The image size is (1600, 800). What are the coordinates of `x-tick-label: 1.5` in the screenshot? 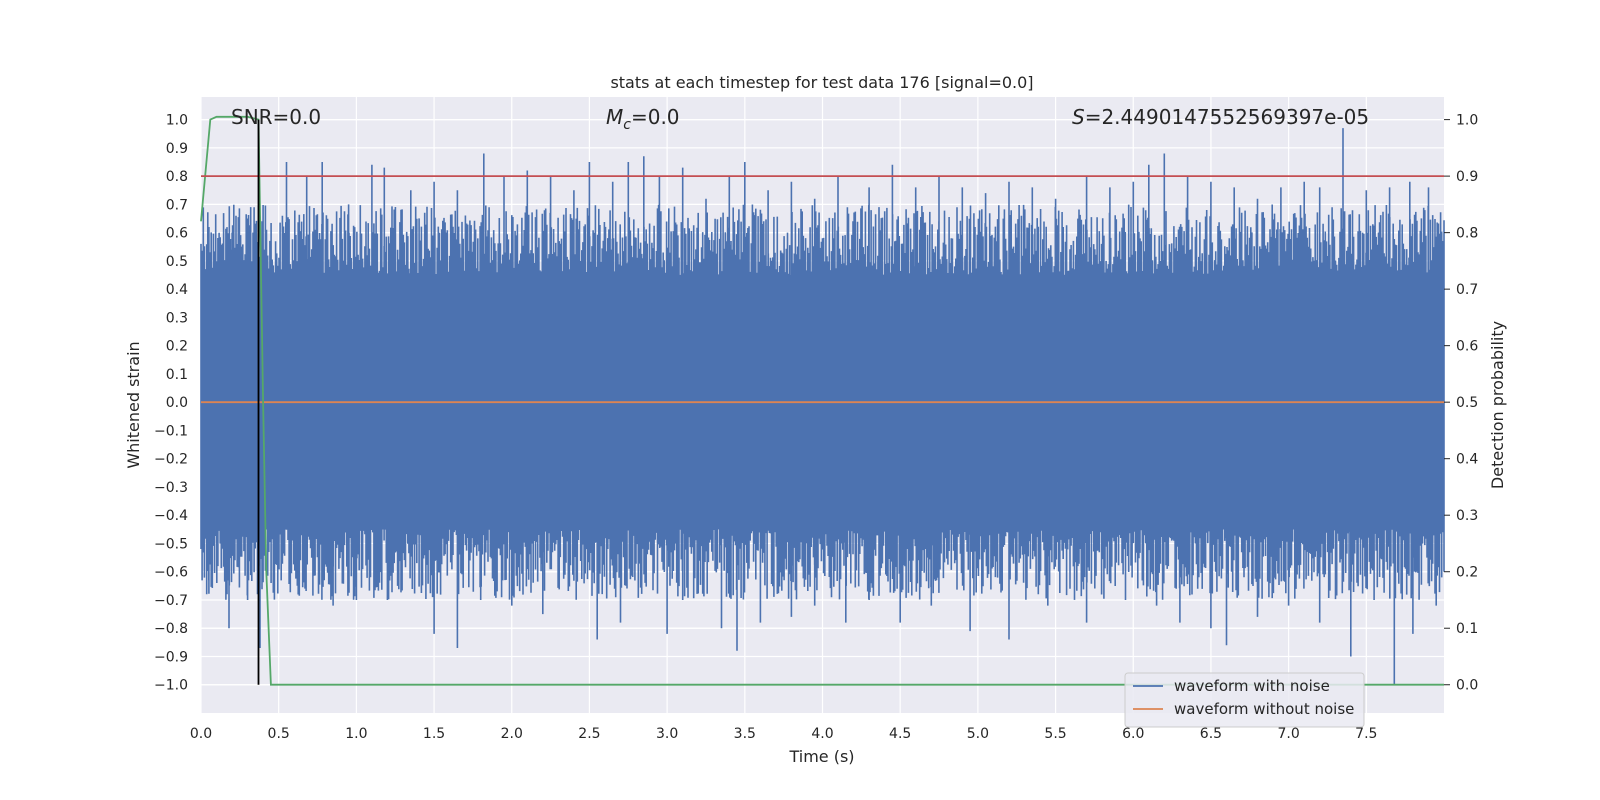 It's located at (434, 734).